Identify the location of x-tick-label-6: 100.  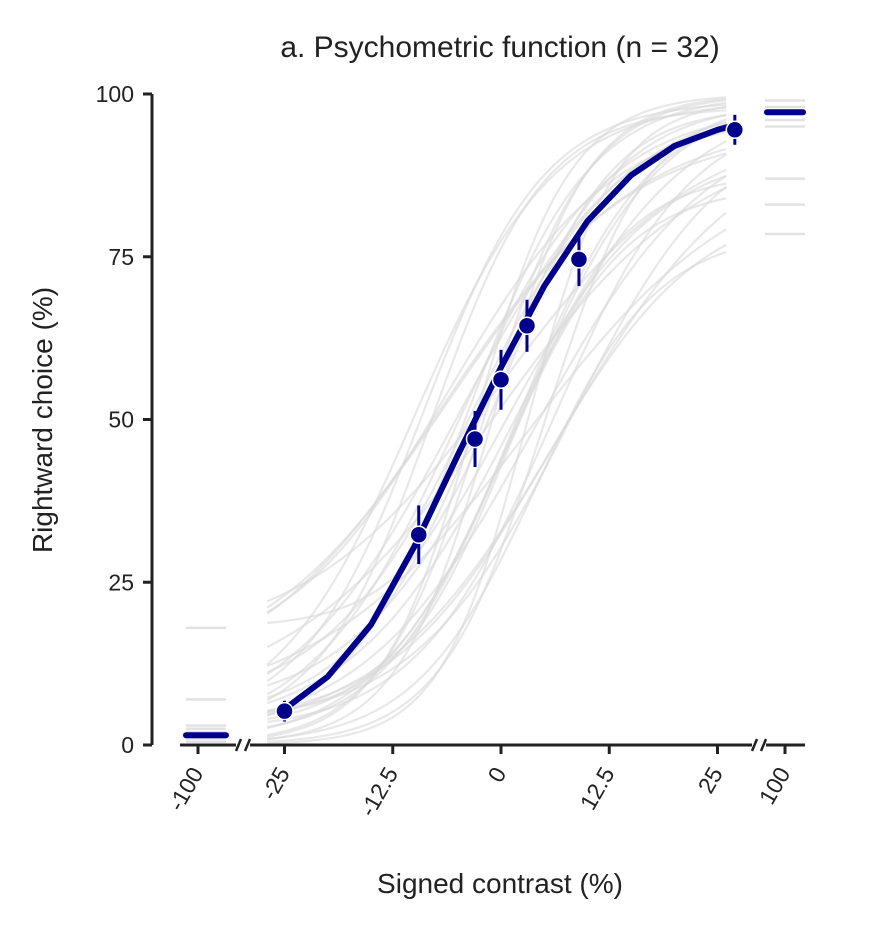
(775, 786).